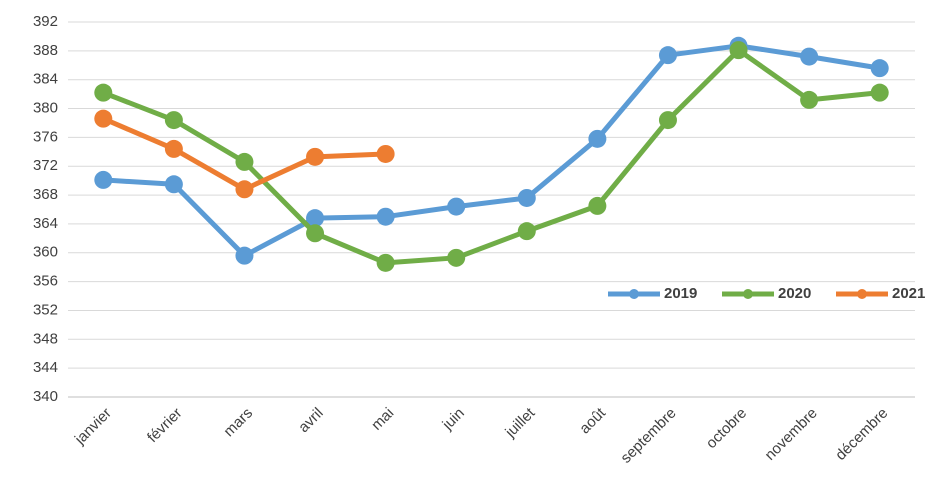 The height and width of the screenshot is (484, 946). Describe the element at coordinates (861, 434) in the screenshot. I see `x-tick-label: décembre` at that location.